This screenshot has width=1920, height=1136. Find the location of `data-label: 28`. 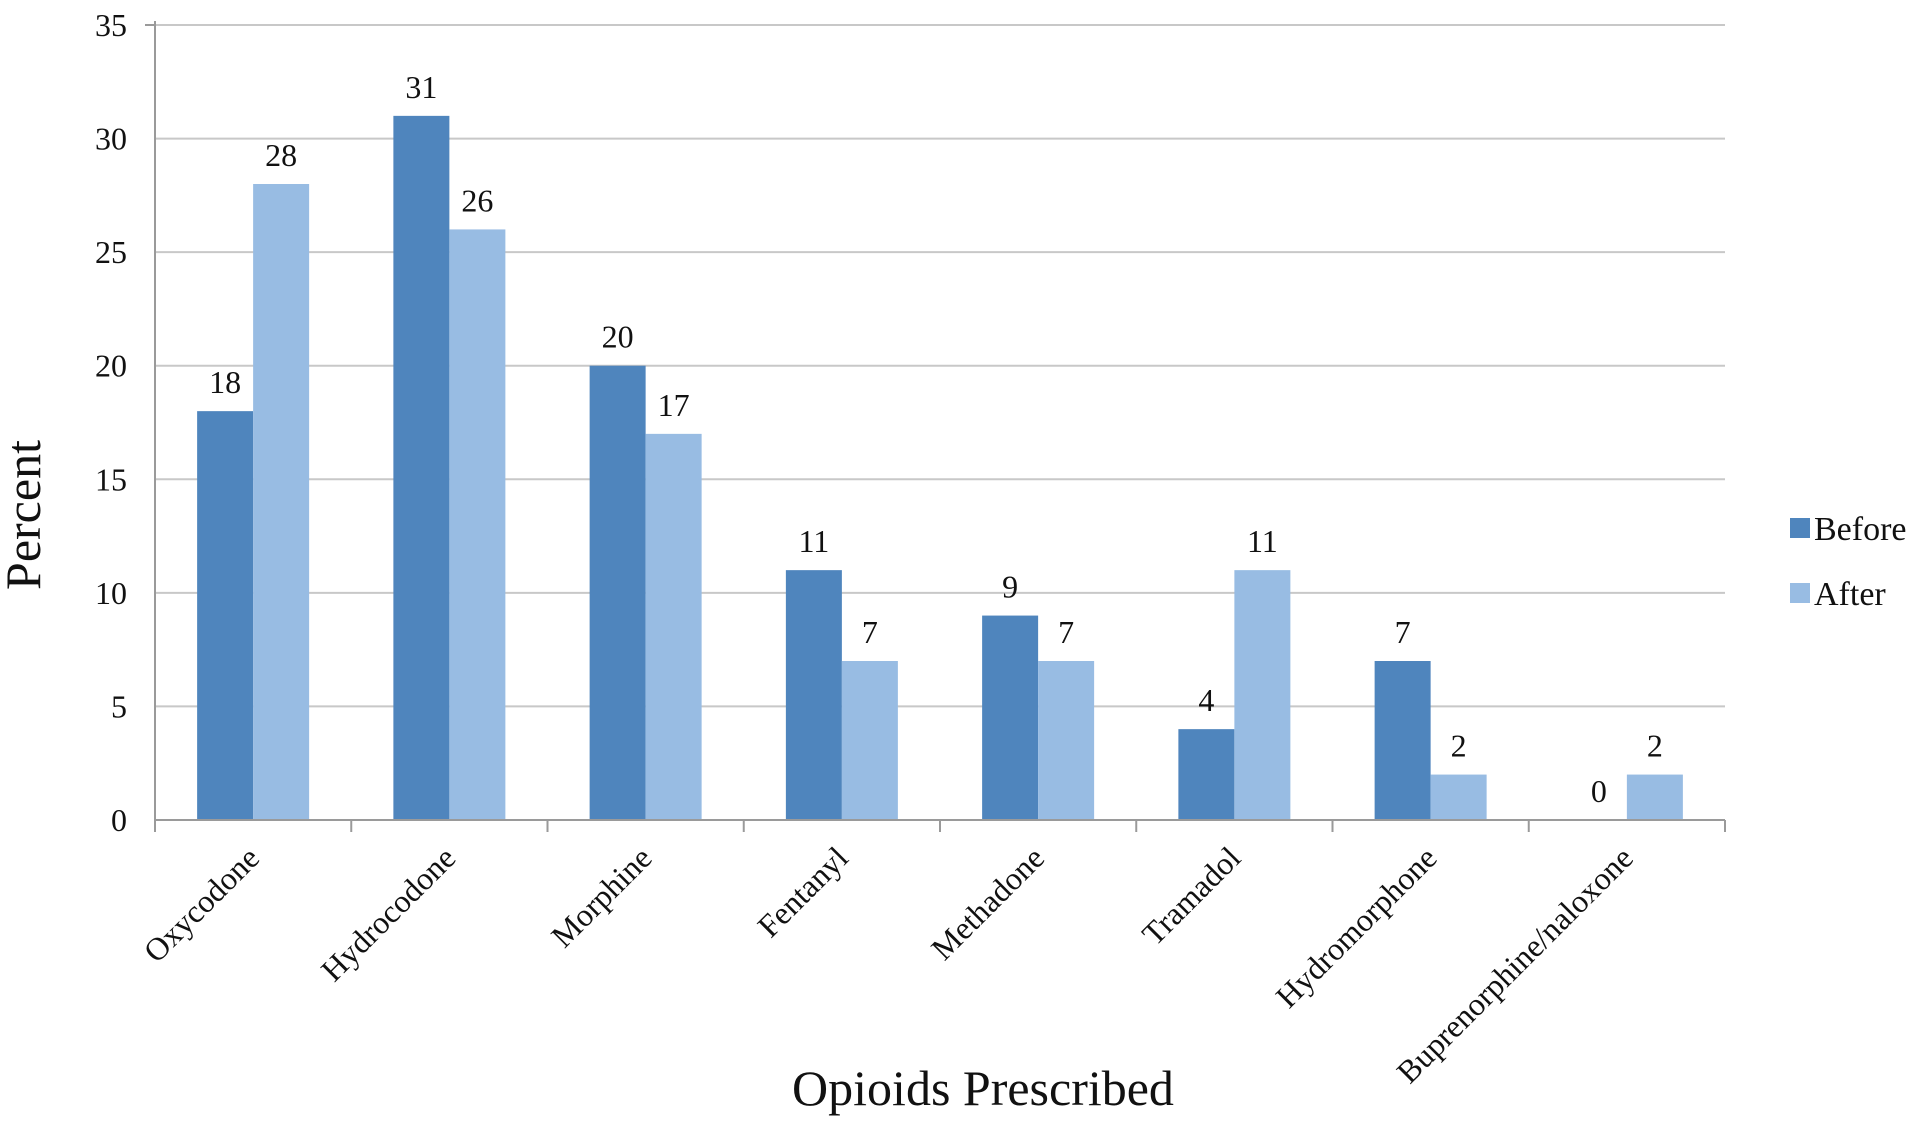

data-label: 28 is located at coordinates (281, 155).